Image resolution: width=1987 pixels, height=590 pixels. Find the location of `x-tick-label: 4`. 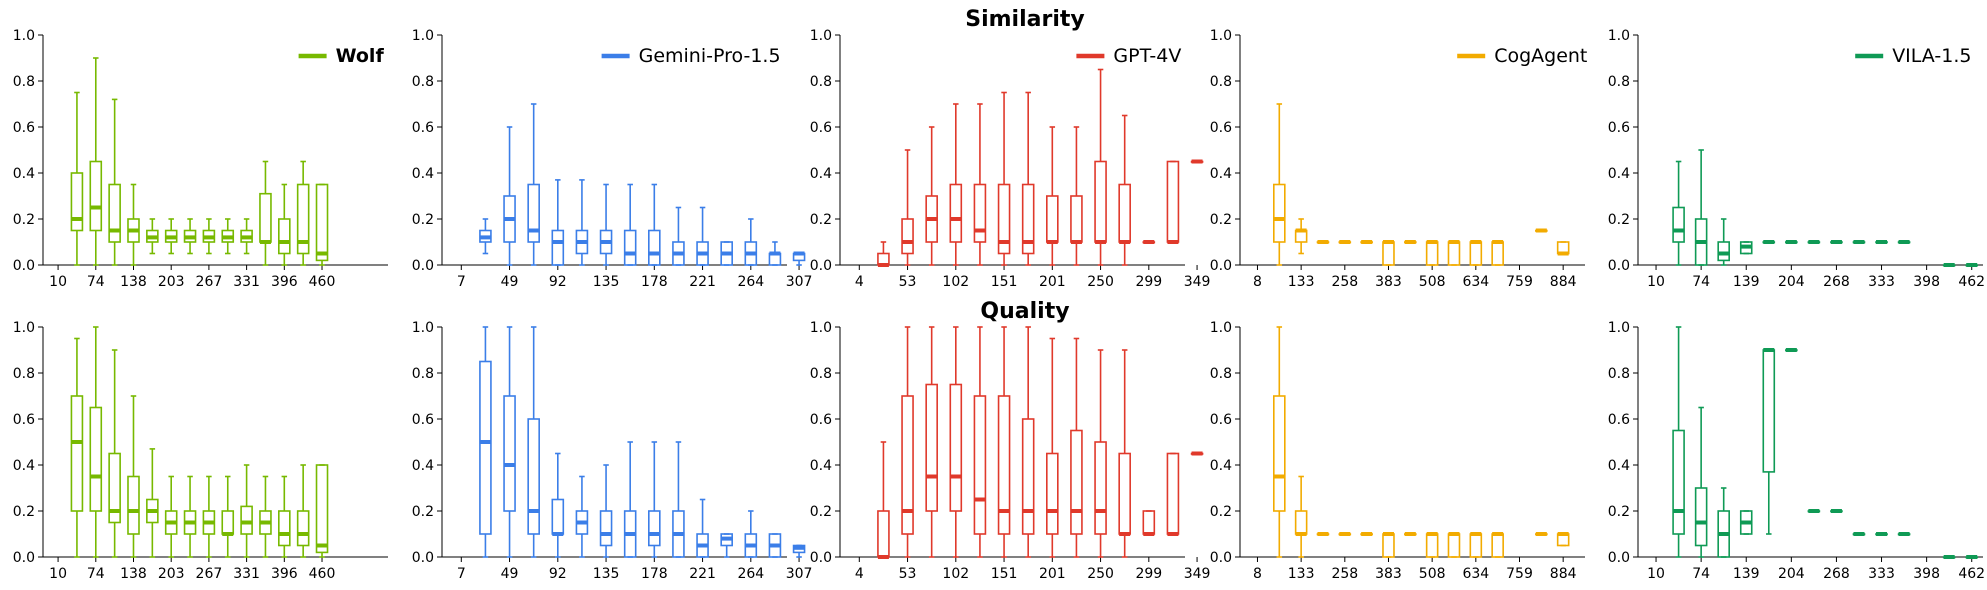

x-tick-label: 4 is located at coordinates (859, 574).